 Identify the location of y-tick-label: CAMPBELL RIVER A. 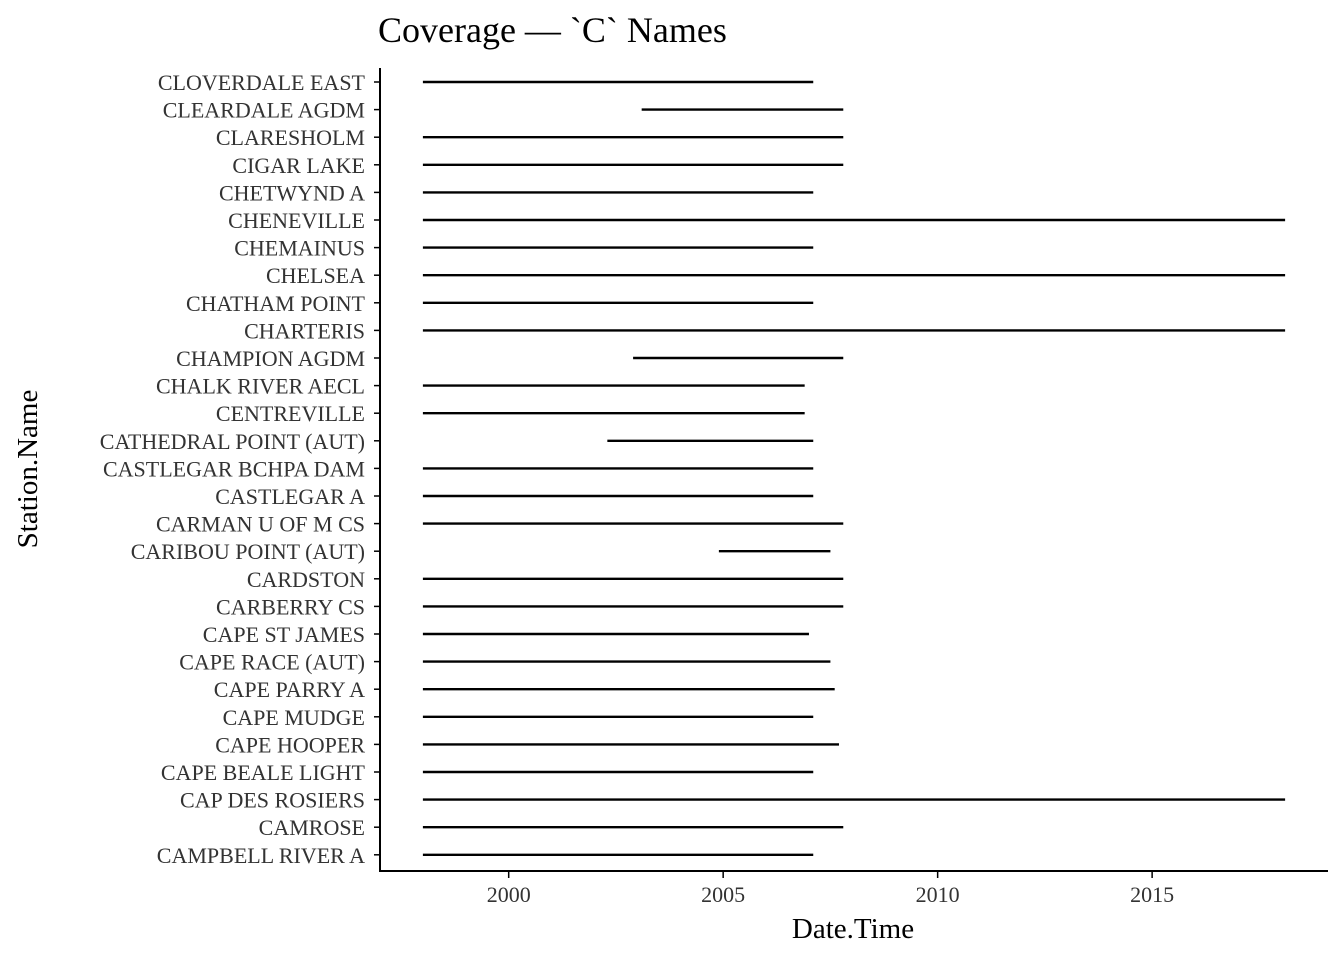
(261, 855).